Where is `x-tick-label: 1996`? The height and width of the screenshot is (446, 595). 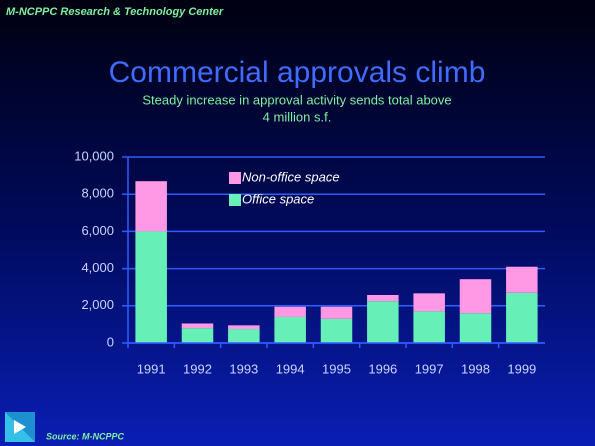 x-tick-label: 1996 is located at coordinates (382, 368).